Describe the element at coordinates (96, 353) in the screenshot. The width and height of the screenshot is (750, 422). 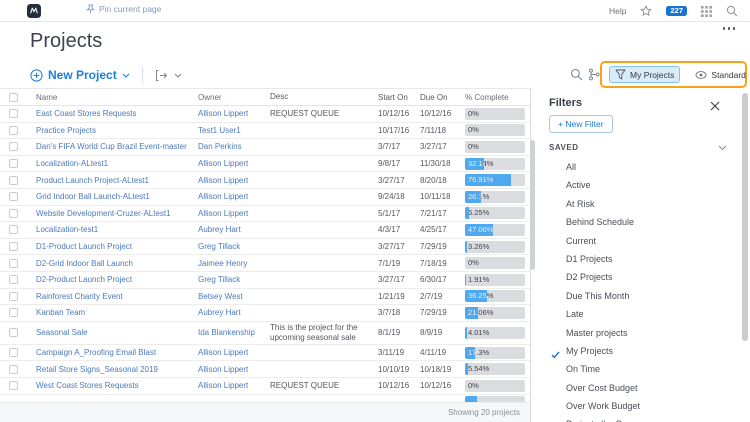
I see `project-name-link: Campaign A_Proofing Email Blast` at that location.